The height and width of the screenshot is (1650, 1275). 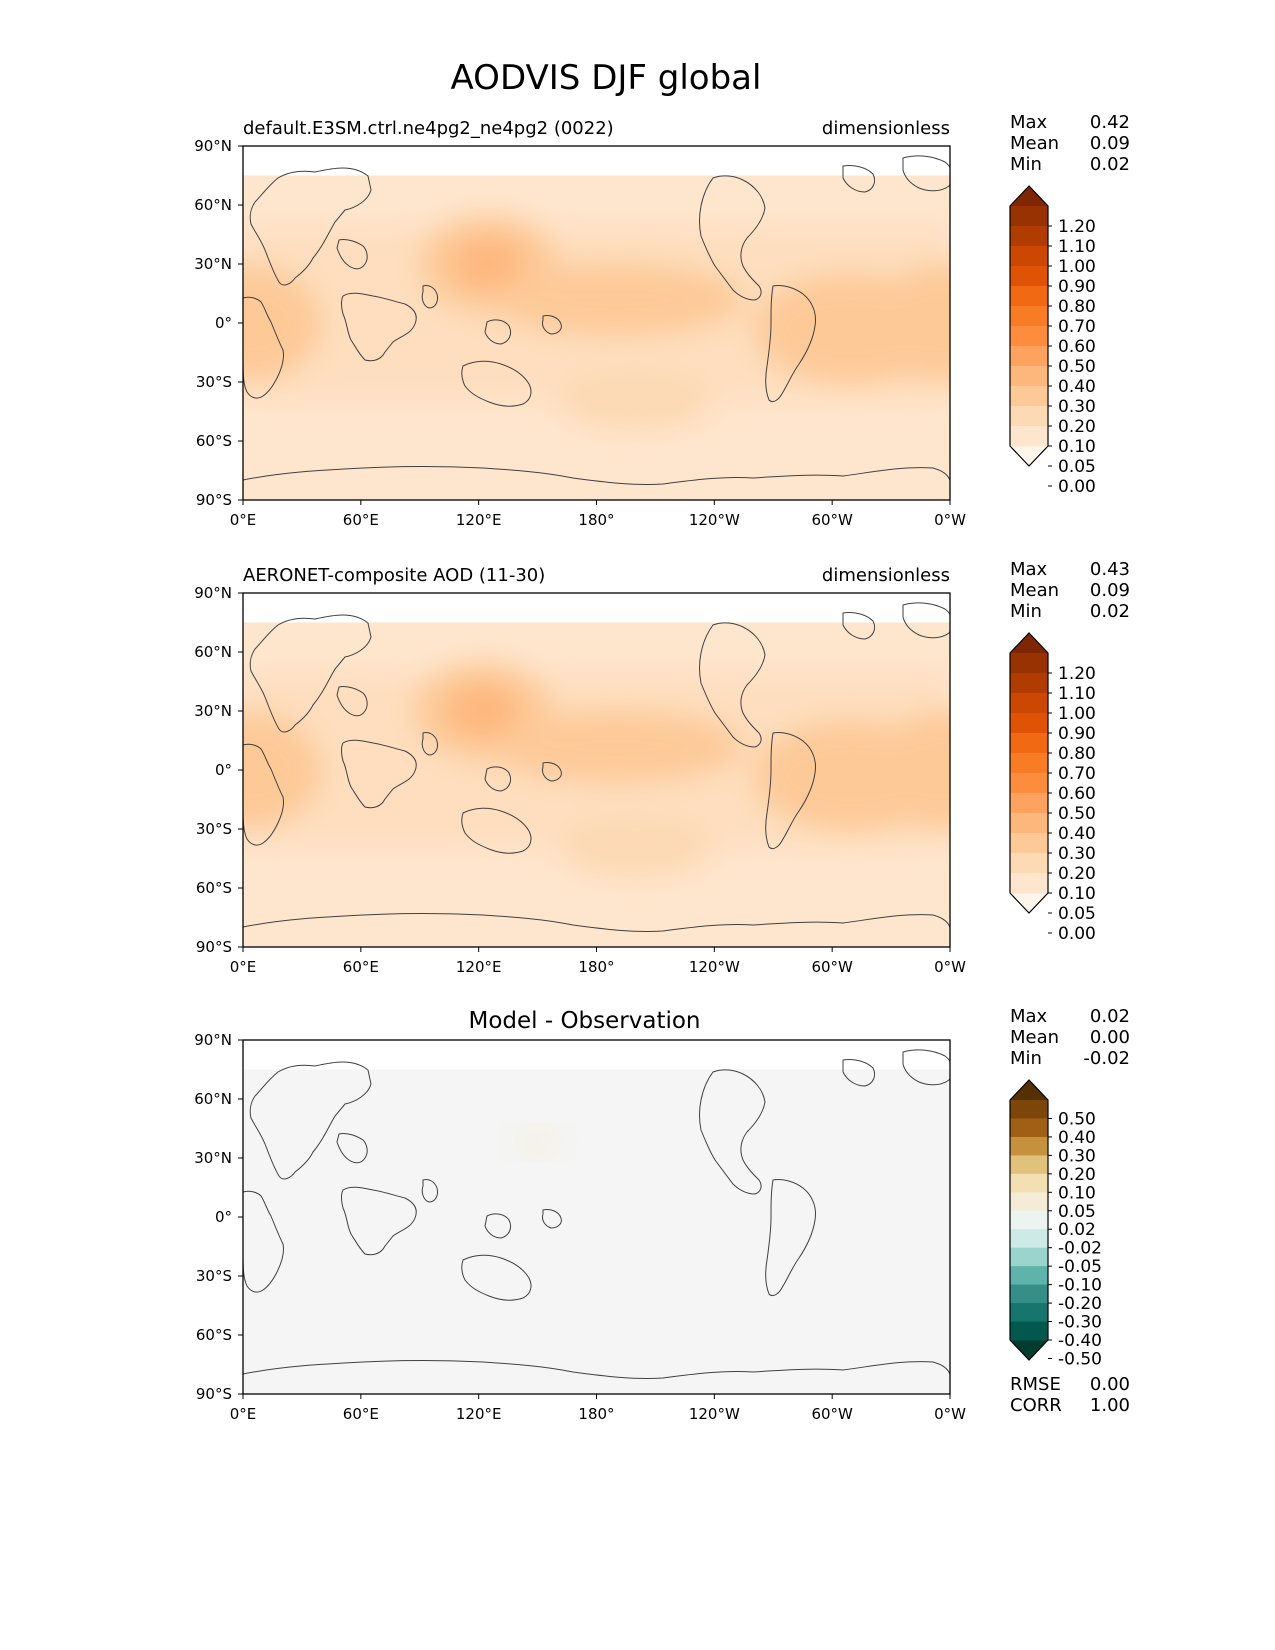 What do you see at coordinates (479, 520) in the screenshot?
I see `x-tick-label: 120°E` at bounding box center [479, 520].